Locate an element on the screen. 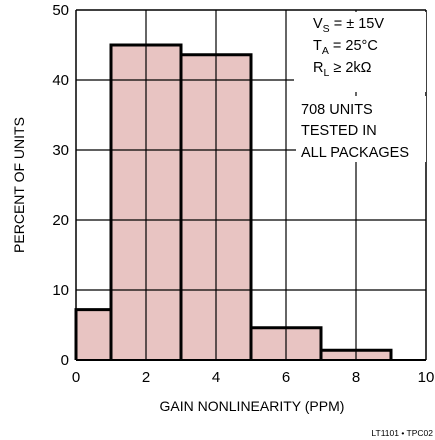 This screenshot has height=440, width=435. figure-id: LT1101 • TPC02 is located at coordinates (402, 433).